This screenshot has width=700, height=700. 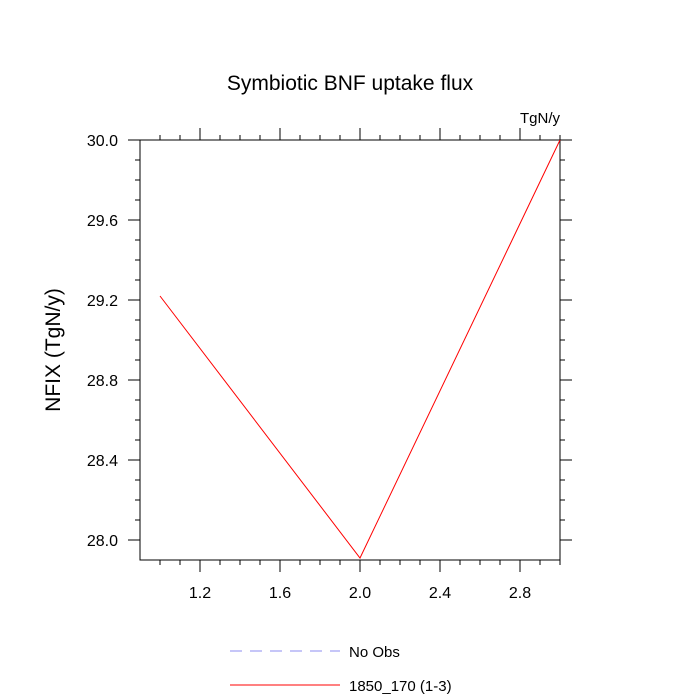 What do you see at coordinates (280, 593) in the screenshot?
I see `x-tick-label: 1.6` at bounding box center [280, 593].